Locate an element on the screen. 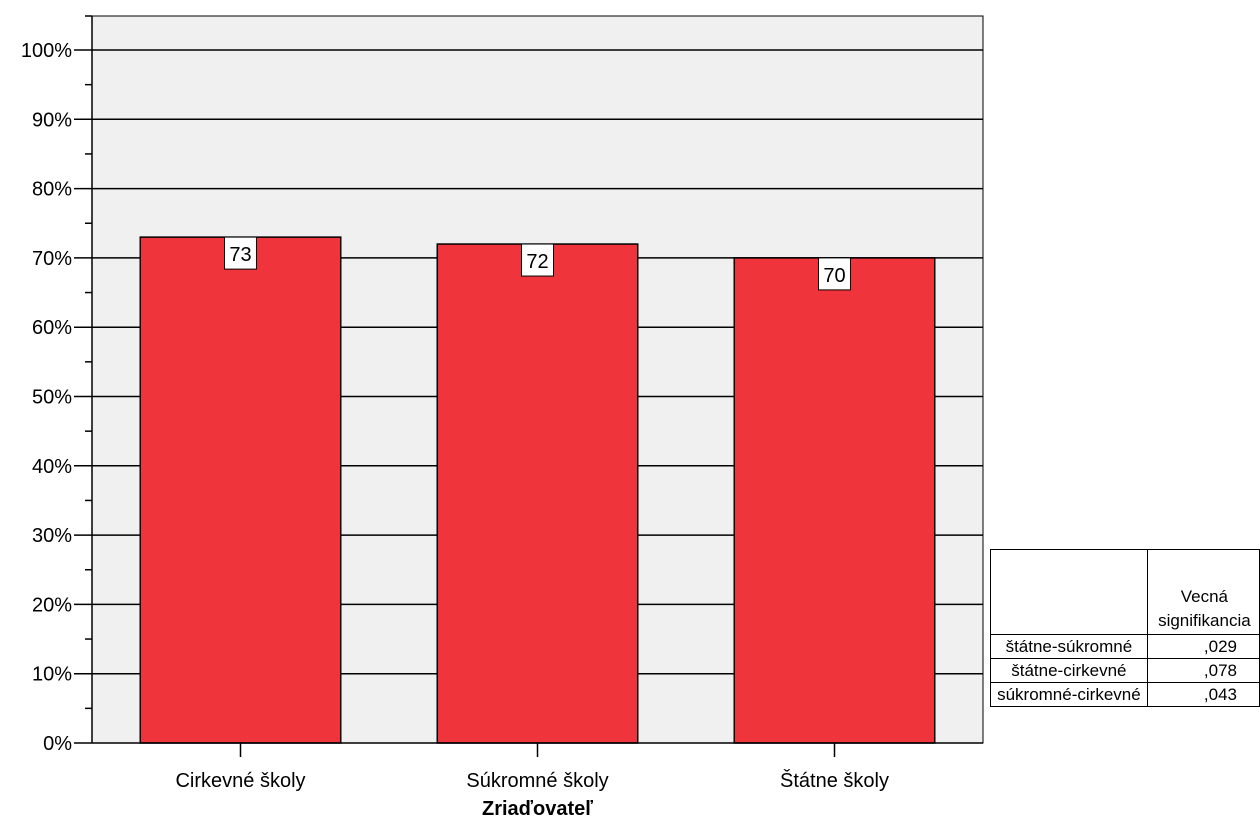  table-row: súkromné-cirkevné ,043 is located at coordinates (1125, 694).